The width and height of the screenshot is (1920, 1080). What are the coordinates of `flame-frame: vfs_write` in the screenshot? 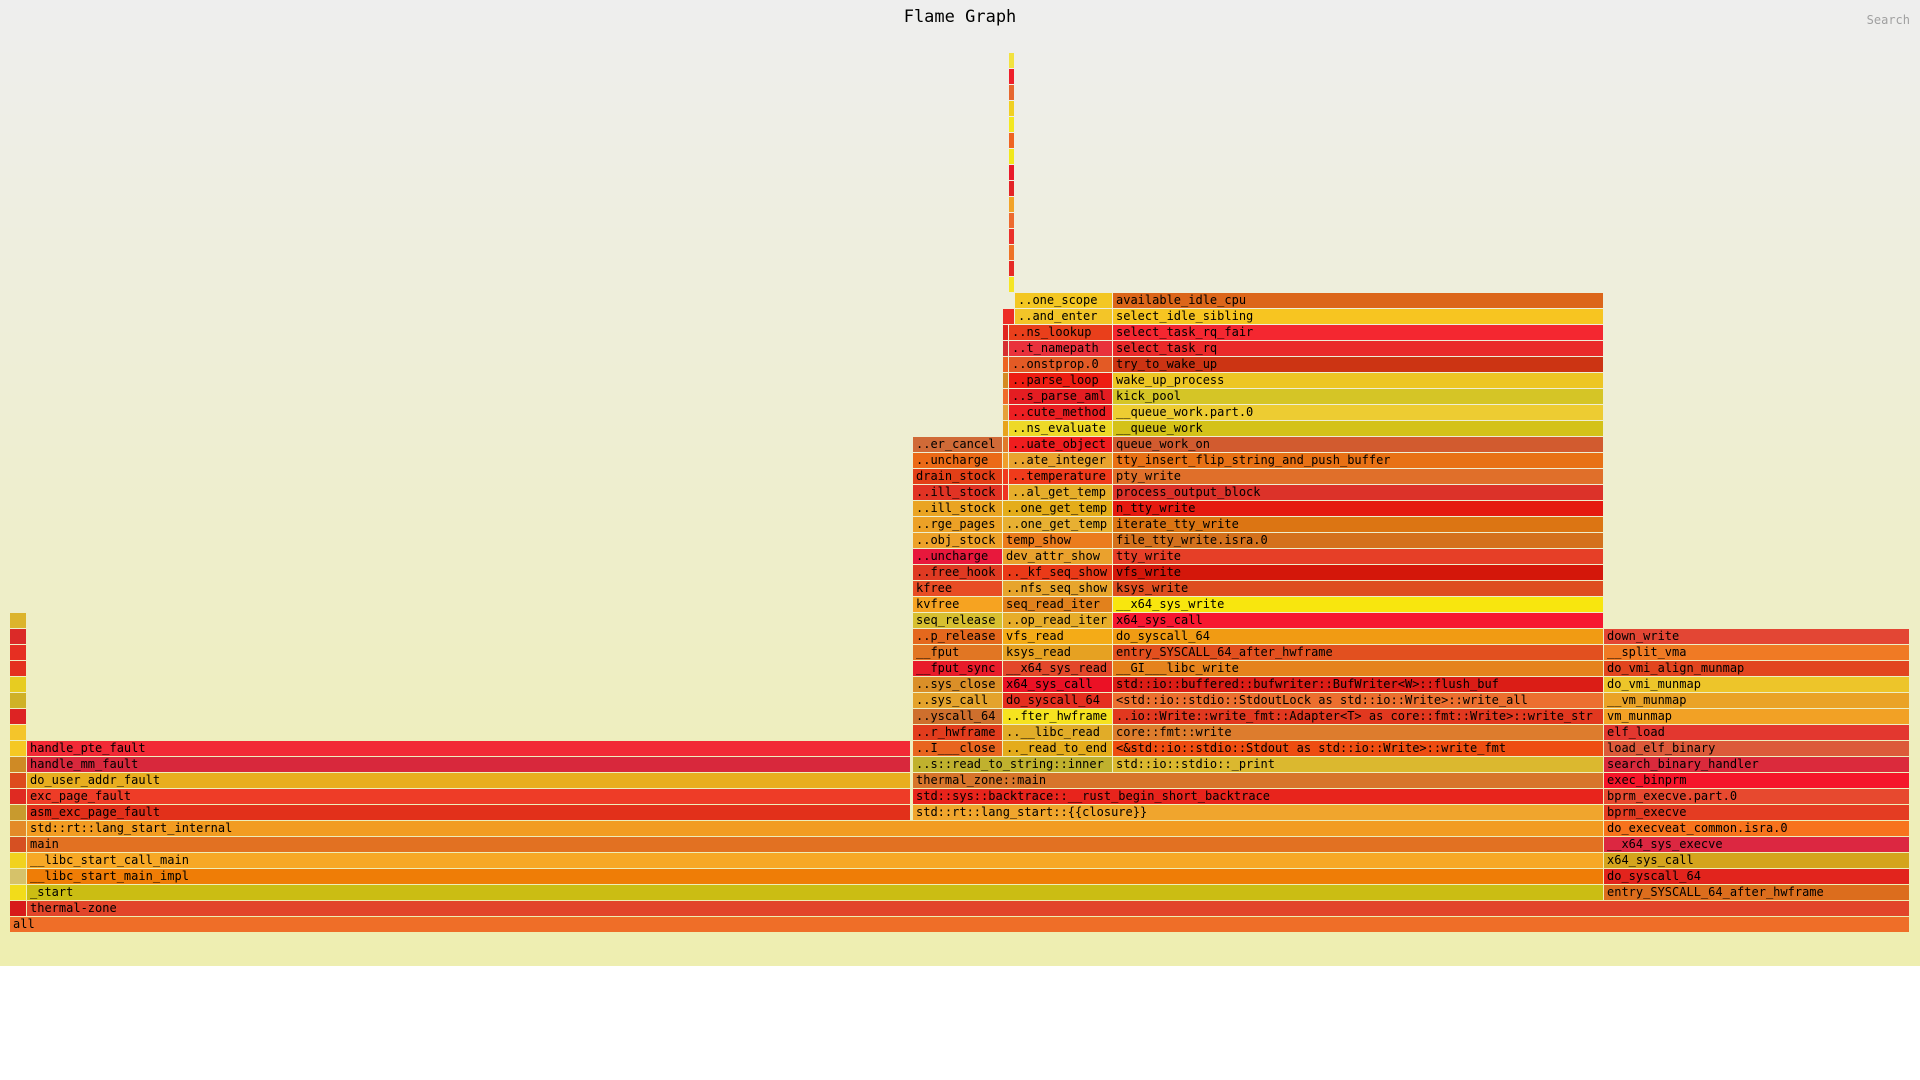 It's located at (1358, 572).